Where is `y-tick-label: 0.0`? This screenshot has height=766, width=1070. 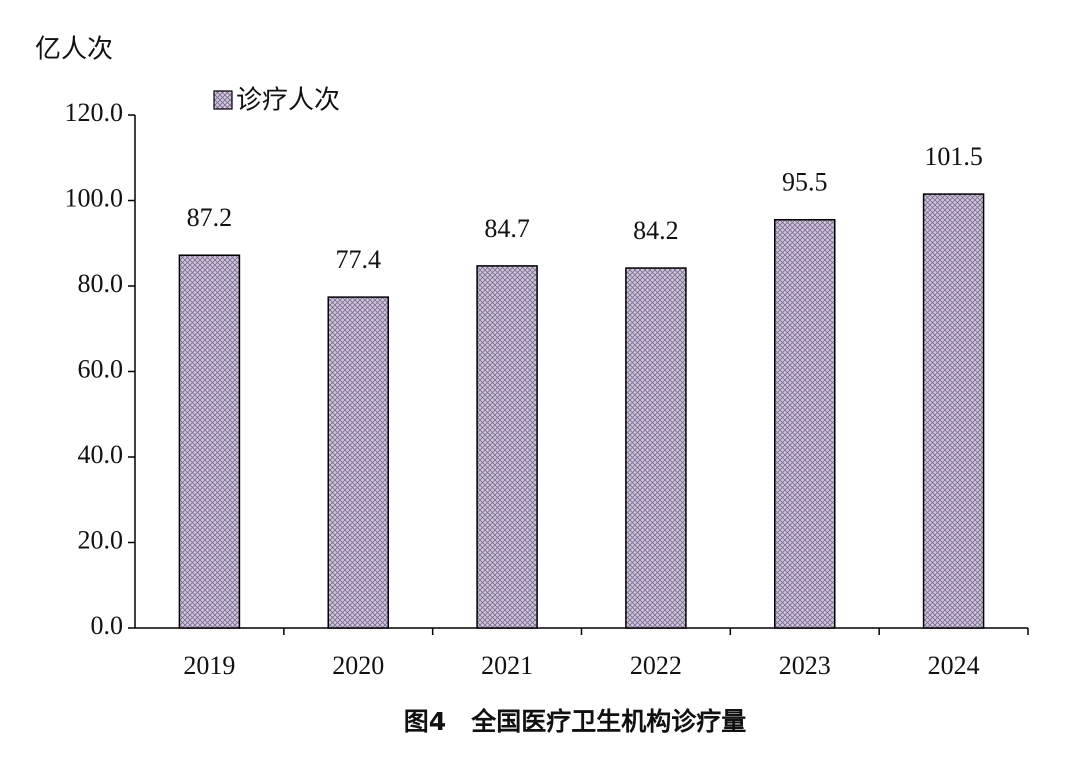 y-tick-label: 0.0 is located at coordinates (107, 625).